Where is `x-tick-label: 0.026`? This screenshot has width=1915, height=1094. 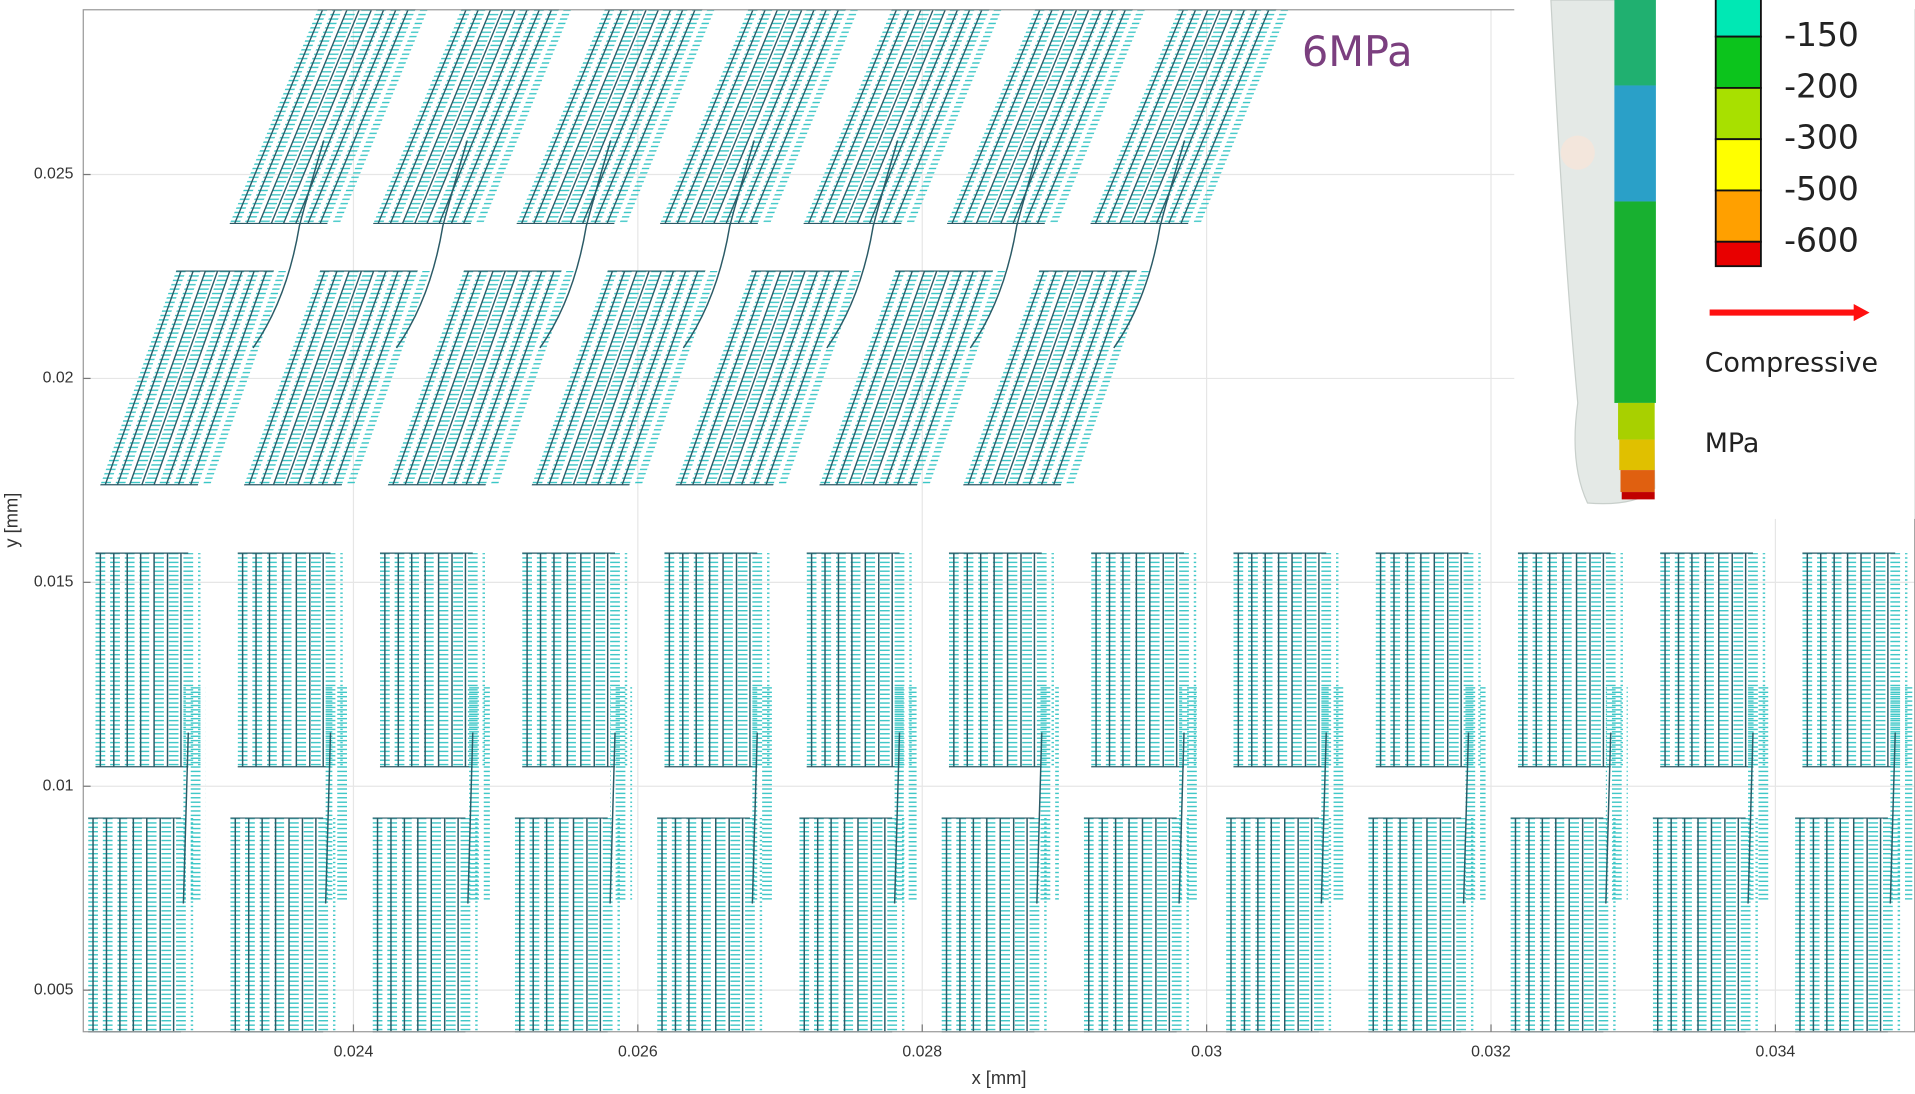 x-tick-label: 0.026 is located at coordinates (638, 1052).